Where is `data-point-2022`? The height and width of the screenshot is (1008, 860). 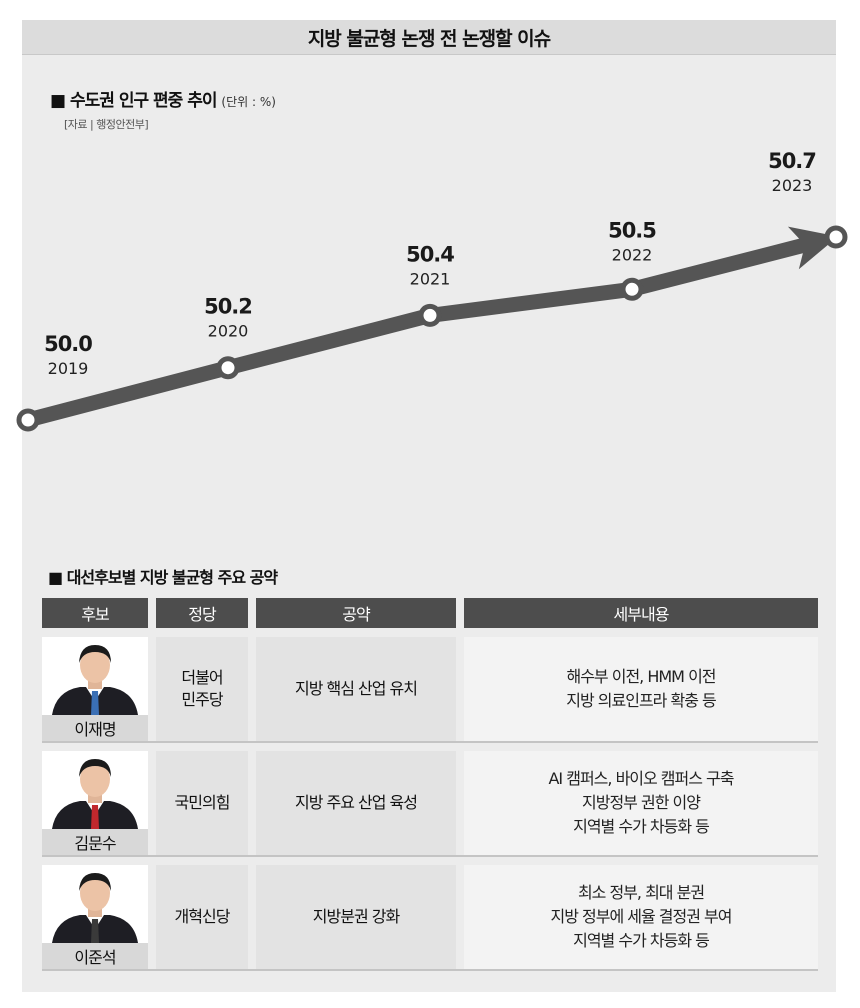
data-point-2022 is located at coordinates (632, 289).